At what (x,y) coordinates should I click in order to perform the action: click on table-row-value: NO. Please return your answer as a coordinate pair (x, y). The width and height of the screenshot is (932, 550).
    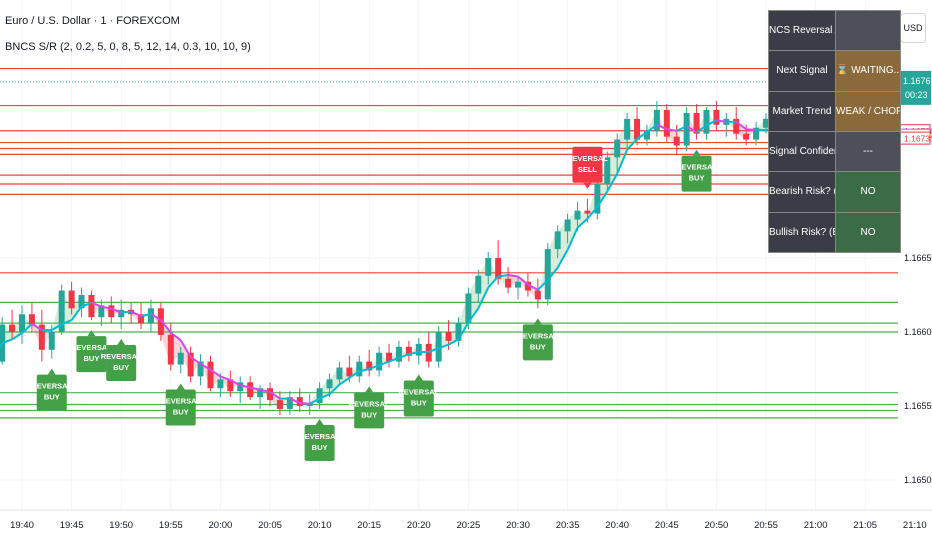
    Looking at the image, I should click on (868, 232).